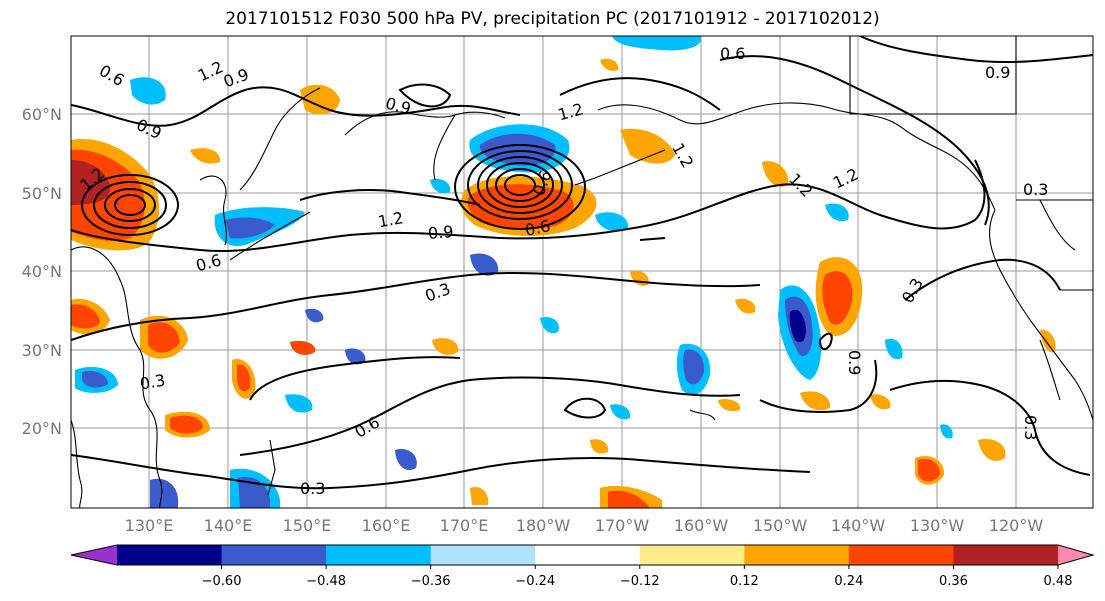 The width and height of the screenshot is (1105, 601). I want to click on lon-label: 150°W, so click(780, 525).